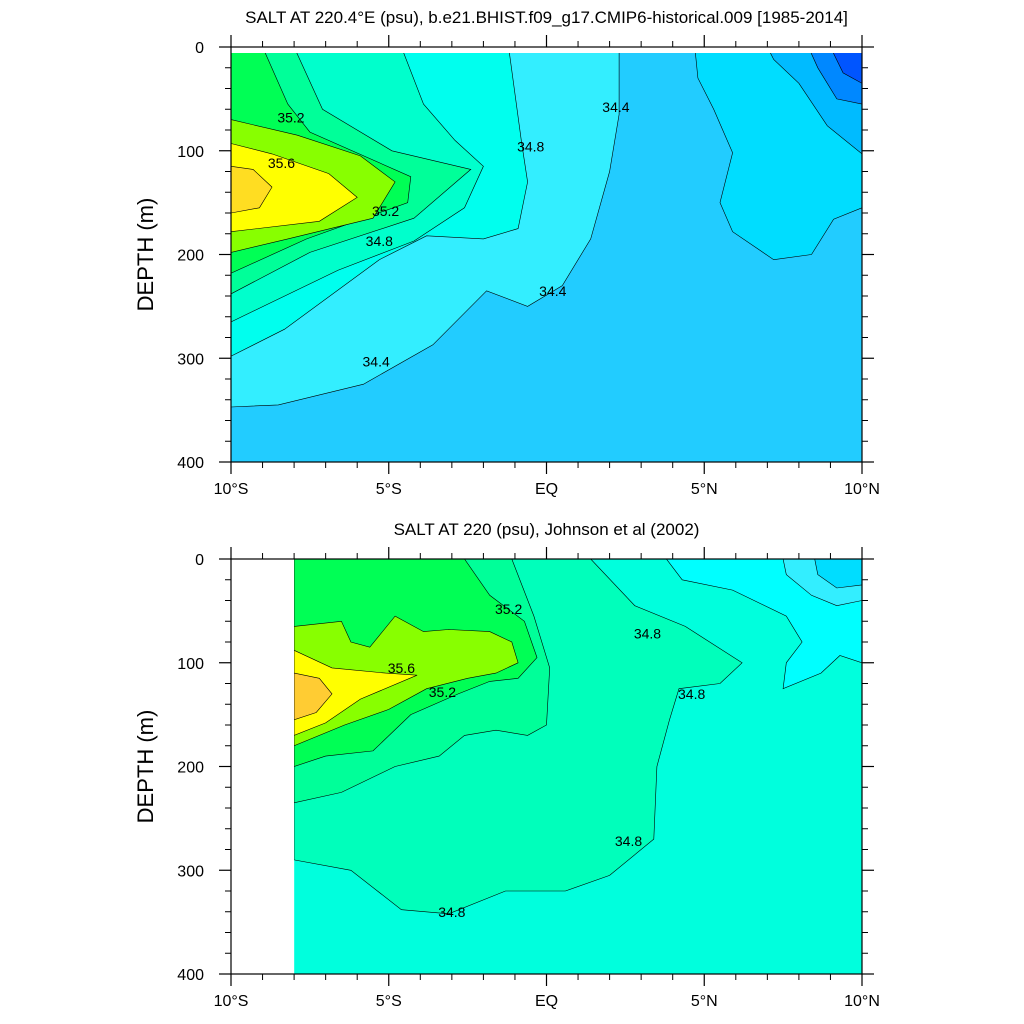 The image size is (1024, 1024). What do you see at coordinates (547, 529) in the screenshot?
I see `chart-title: SALT AT 220 (psu), Johnson et al (2002)` at bounding box center [547, 529].